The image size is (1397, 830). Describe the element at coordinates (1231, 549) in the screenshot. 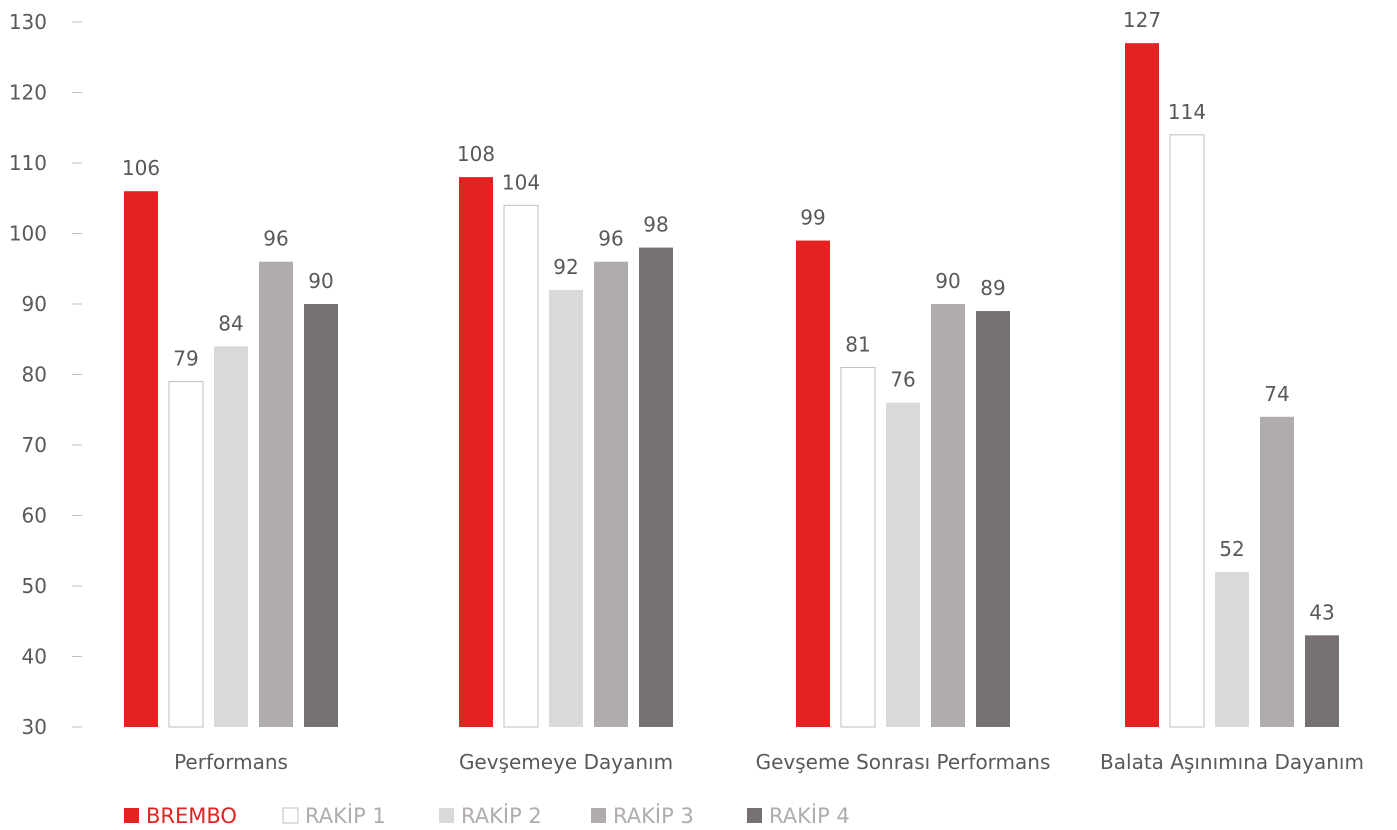

I see `data-label: 52` at that location.